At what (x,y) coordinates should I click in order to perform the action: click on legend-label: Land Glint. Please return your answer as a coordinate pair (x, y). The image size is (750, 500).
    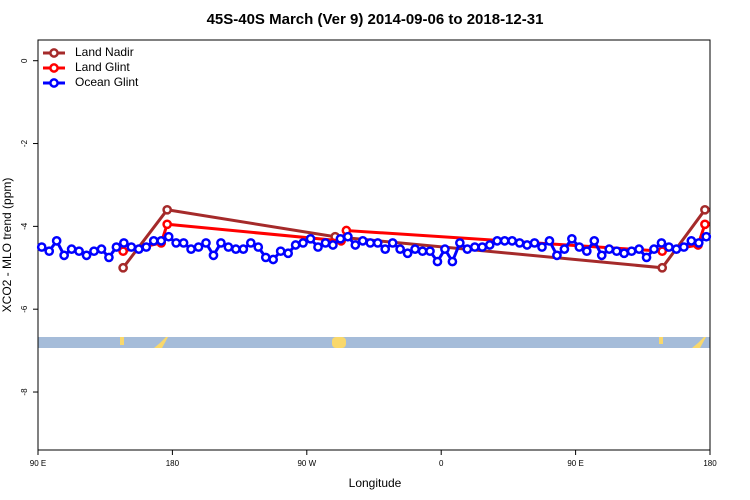
    Looking at the image, I should click on (102, 67).